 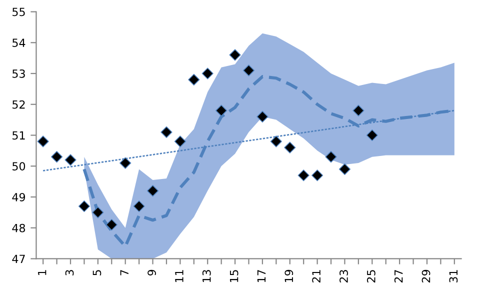 What do you see at coordinates (453, 276) in the screenshot?
I see `x-tick-label: 31` at bounding box center [453, 276].